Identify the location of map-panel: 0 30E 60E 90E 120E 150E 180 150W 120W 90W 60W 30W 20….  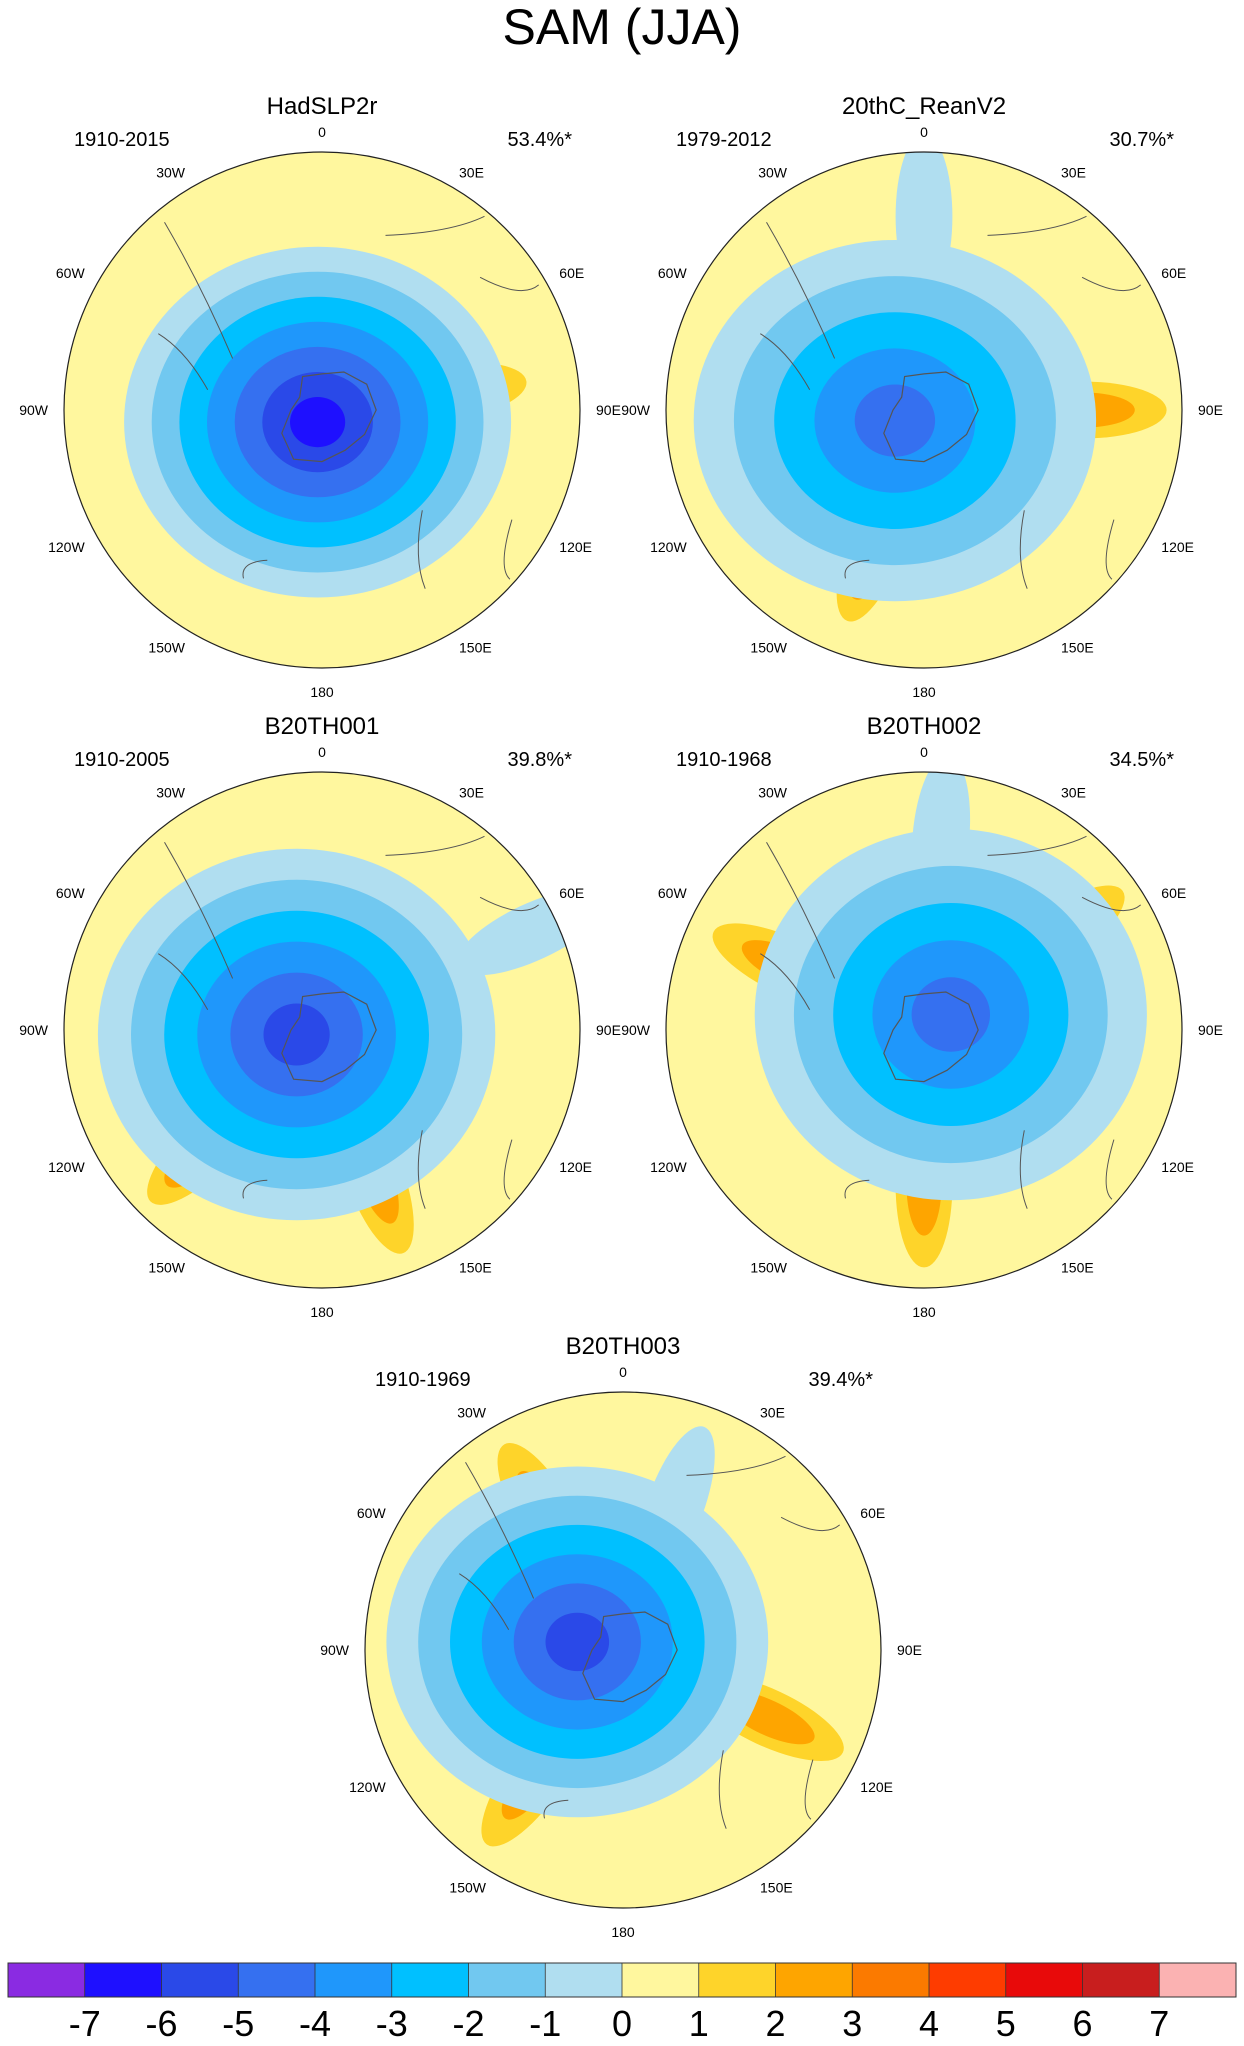
(922, 396).